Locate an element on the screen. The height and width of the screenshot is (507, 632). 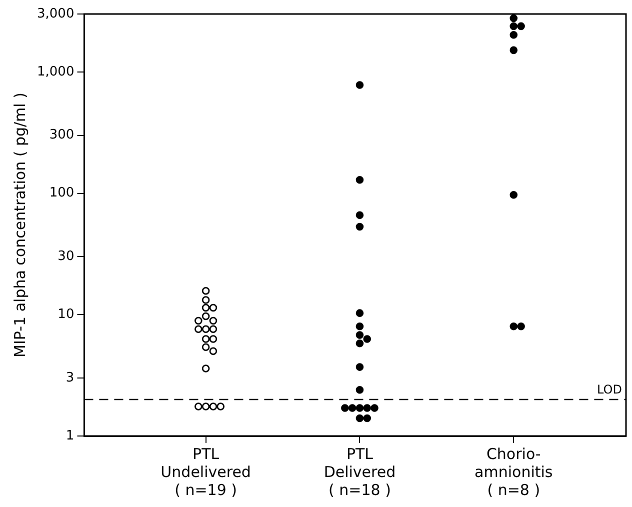
y-tick-label: 1 is located at coordinates (70, 436).